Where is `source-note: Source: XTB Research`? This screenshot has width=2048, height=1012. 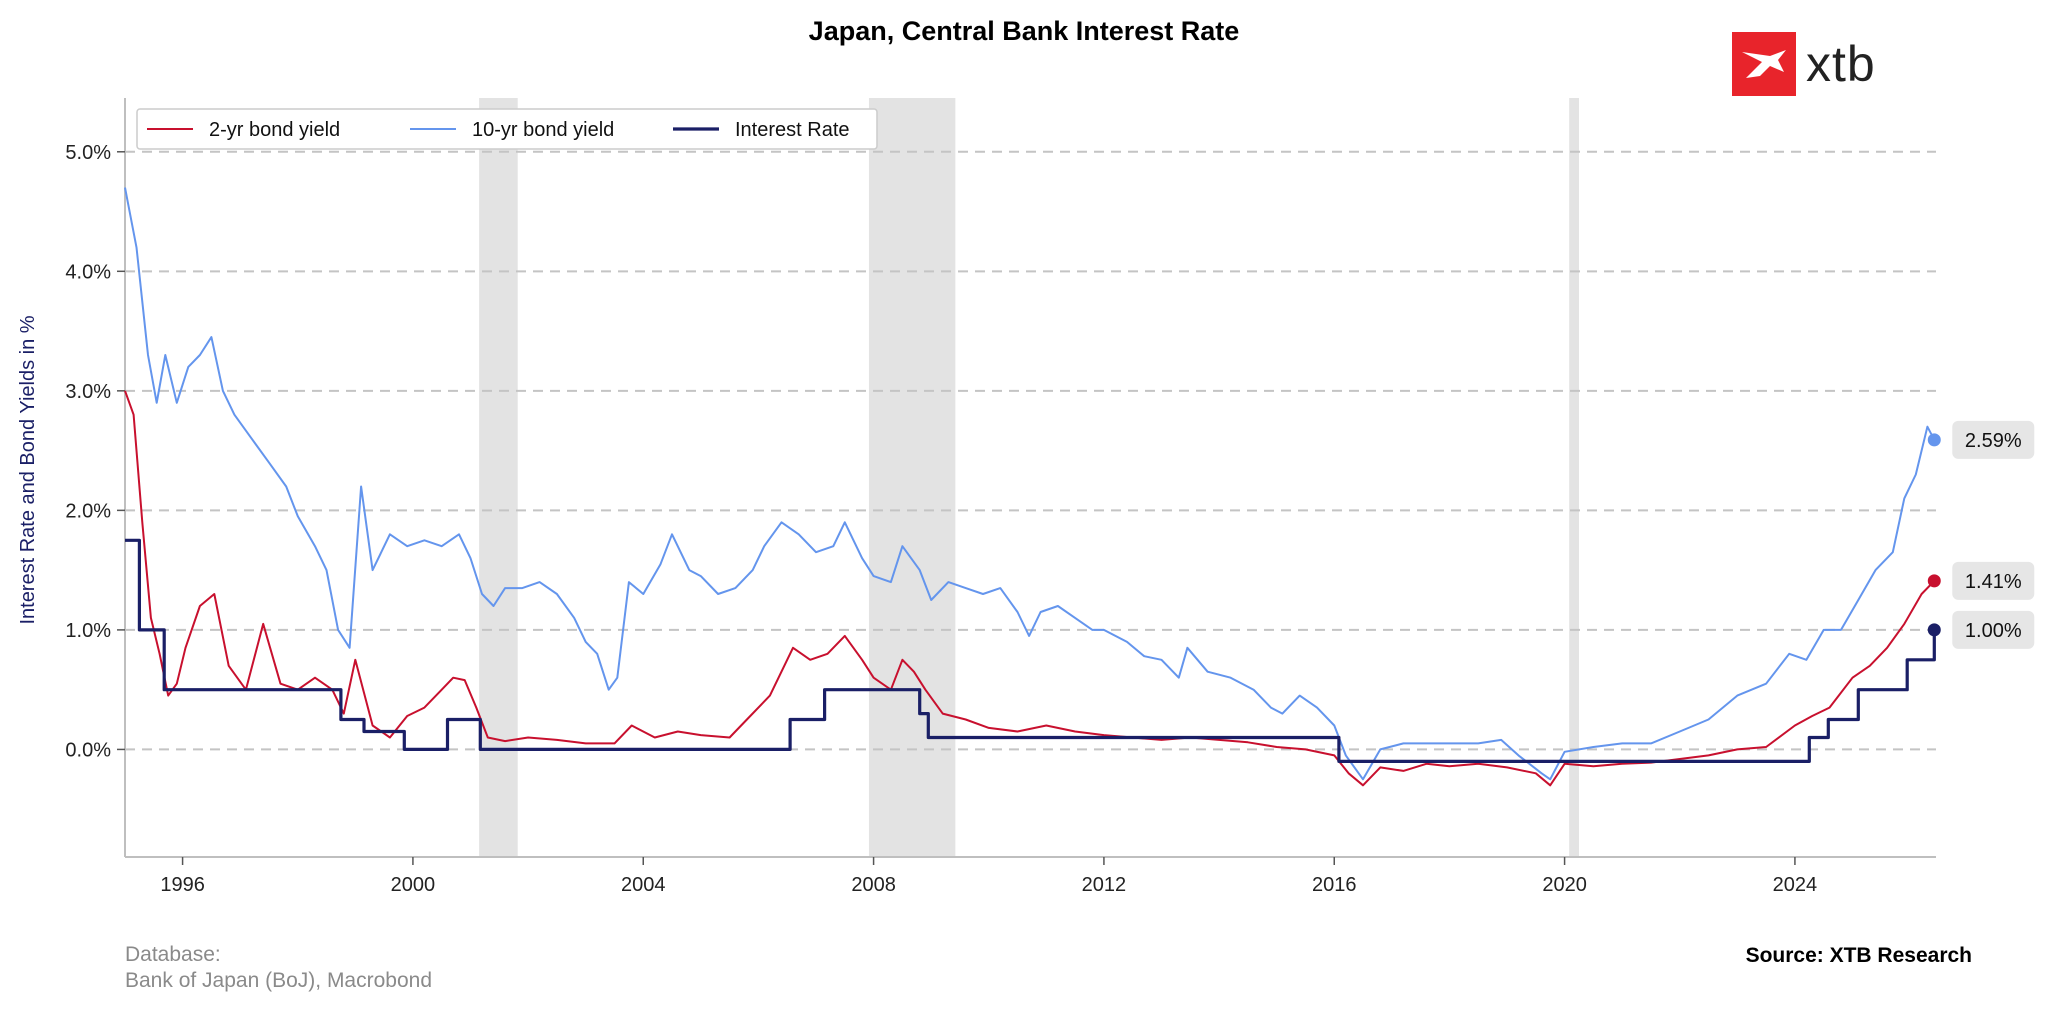 source-note: Source: XTB Research is located at coordinates (1858, 955).